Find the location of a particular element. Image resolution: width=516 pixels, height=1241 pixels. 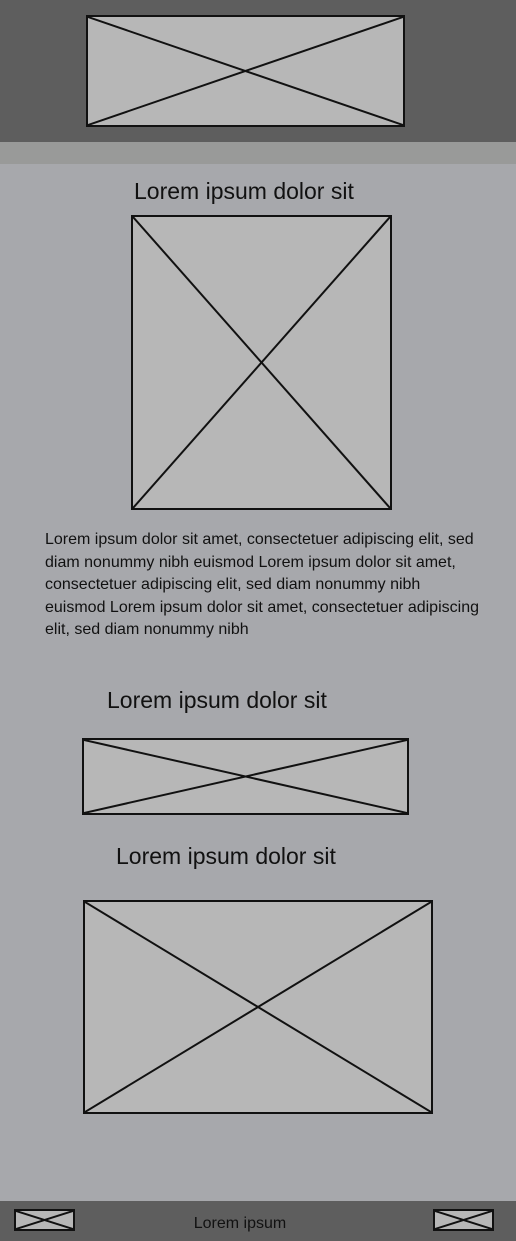

section-heading-3: Lorem ipsum dolor sit is located at coordinates (226, 856).